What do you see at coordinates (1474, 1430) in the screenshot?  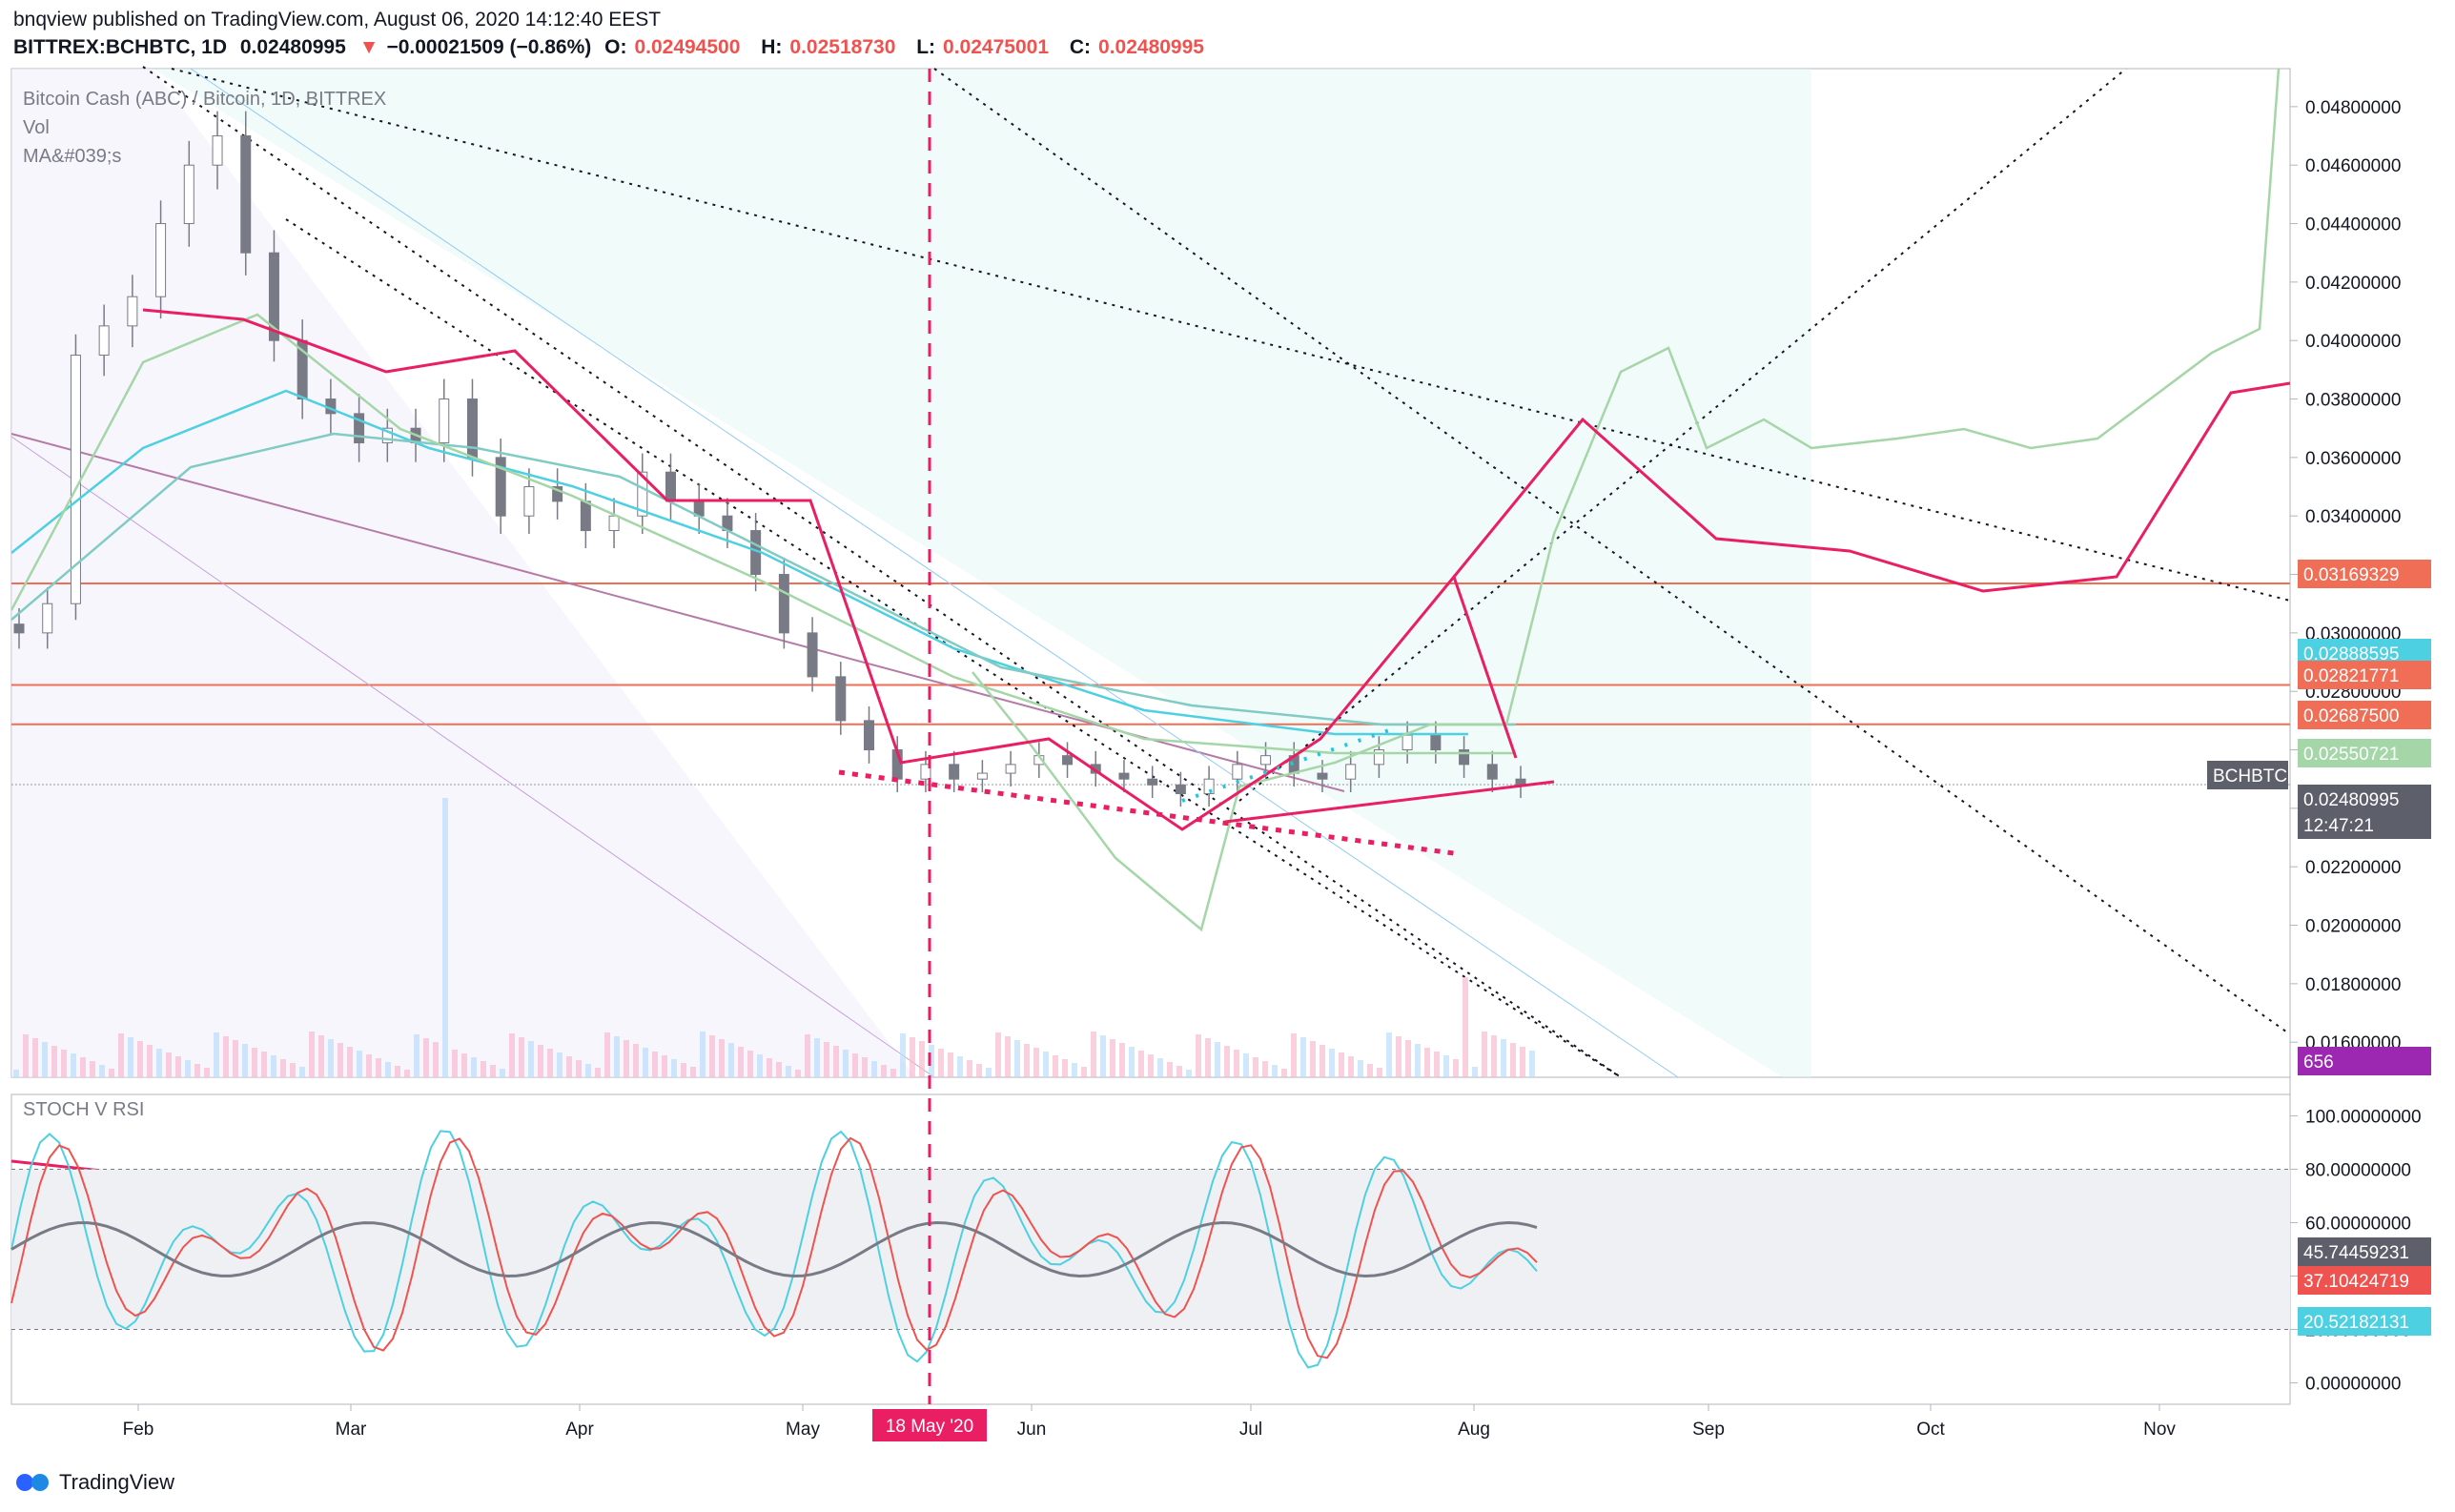 I see `time-tick-label: Aug` at bounding box center [1474, 1430].